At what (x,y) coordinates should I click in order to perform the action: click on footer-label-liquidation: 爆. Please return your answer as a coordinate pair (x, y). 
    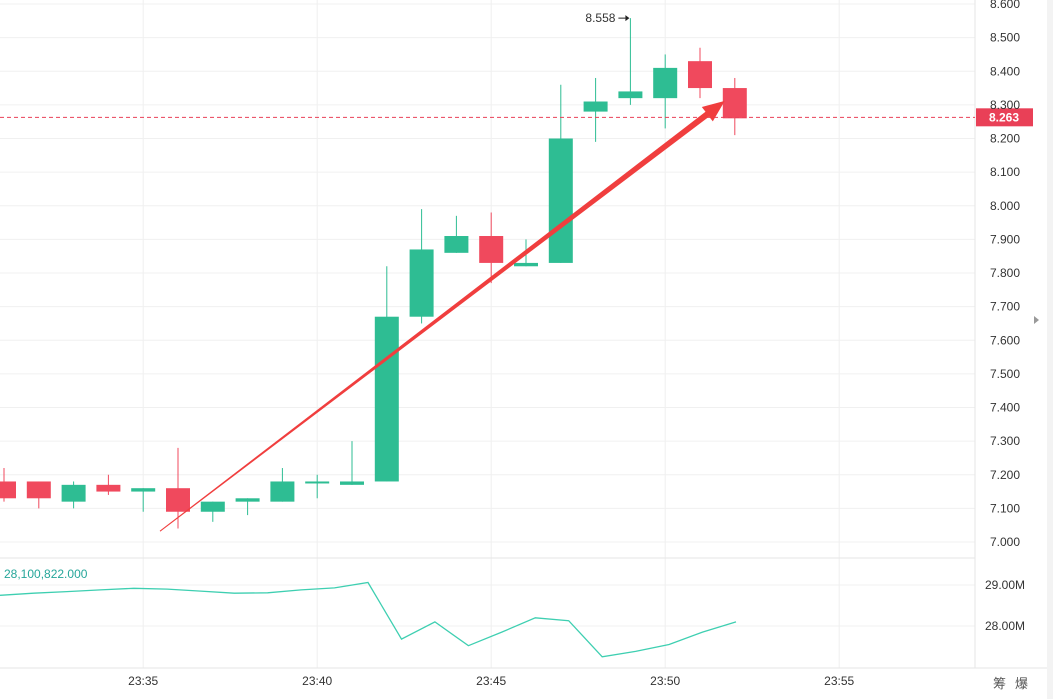
    Looking at the image, I should click on (1021, 684).